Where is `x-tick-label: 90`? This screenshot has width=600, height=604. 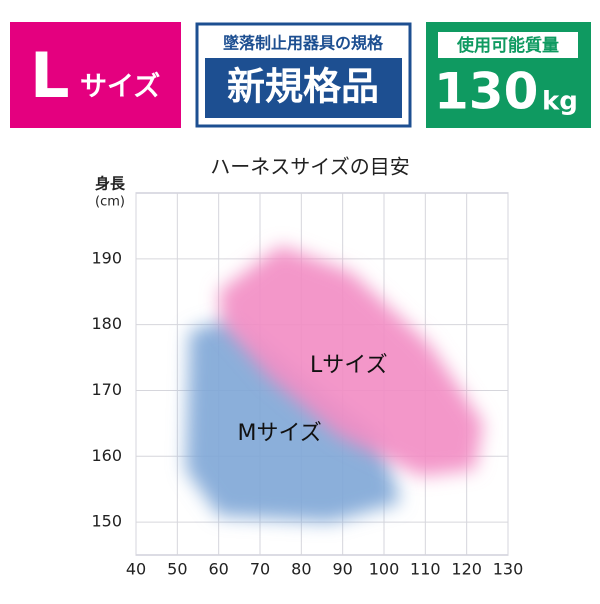 x-tick-label: 90 is located at coordinates (342, 569).